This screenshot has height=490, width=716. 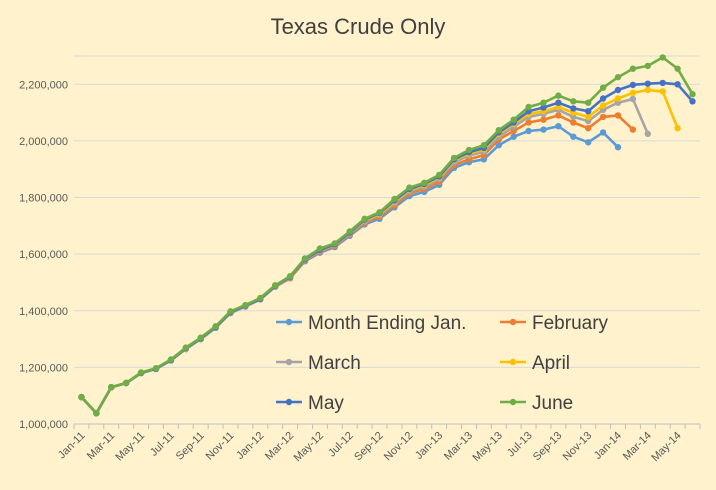 What do you see at coordinates (309, 447) in the screenshot?
I see `x-tick-label: May-12` at bounding box center [309, 447].